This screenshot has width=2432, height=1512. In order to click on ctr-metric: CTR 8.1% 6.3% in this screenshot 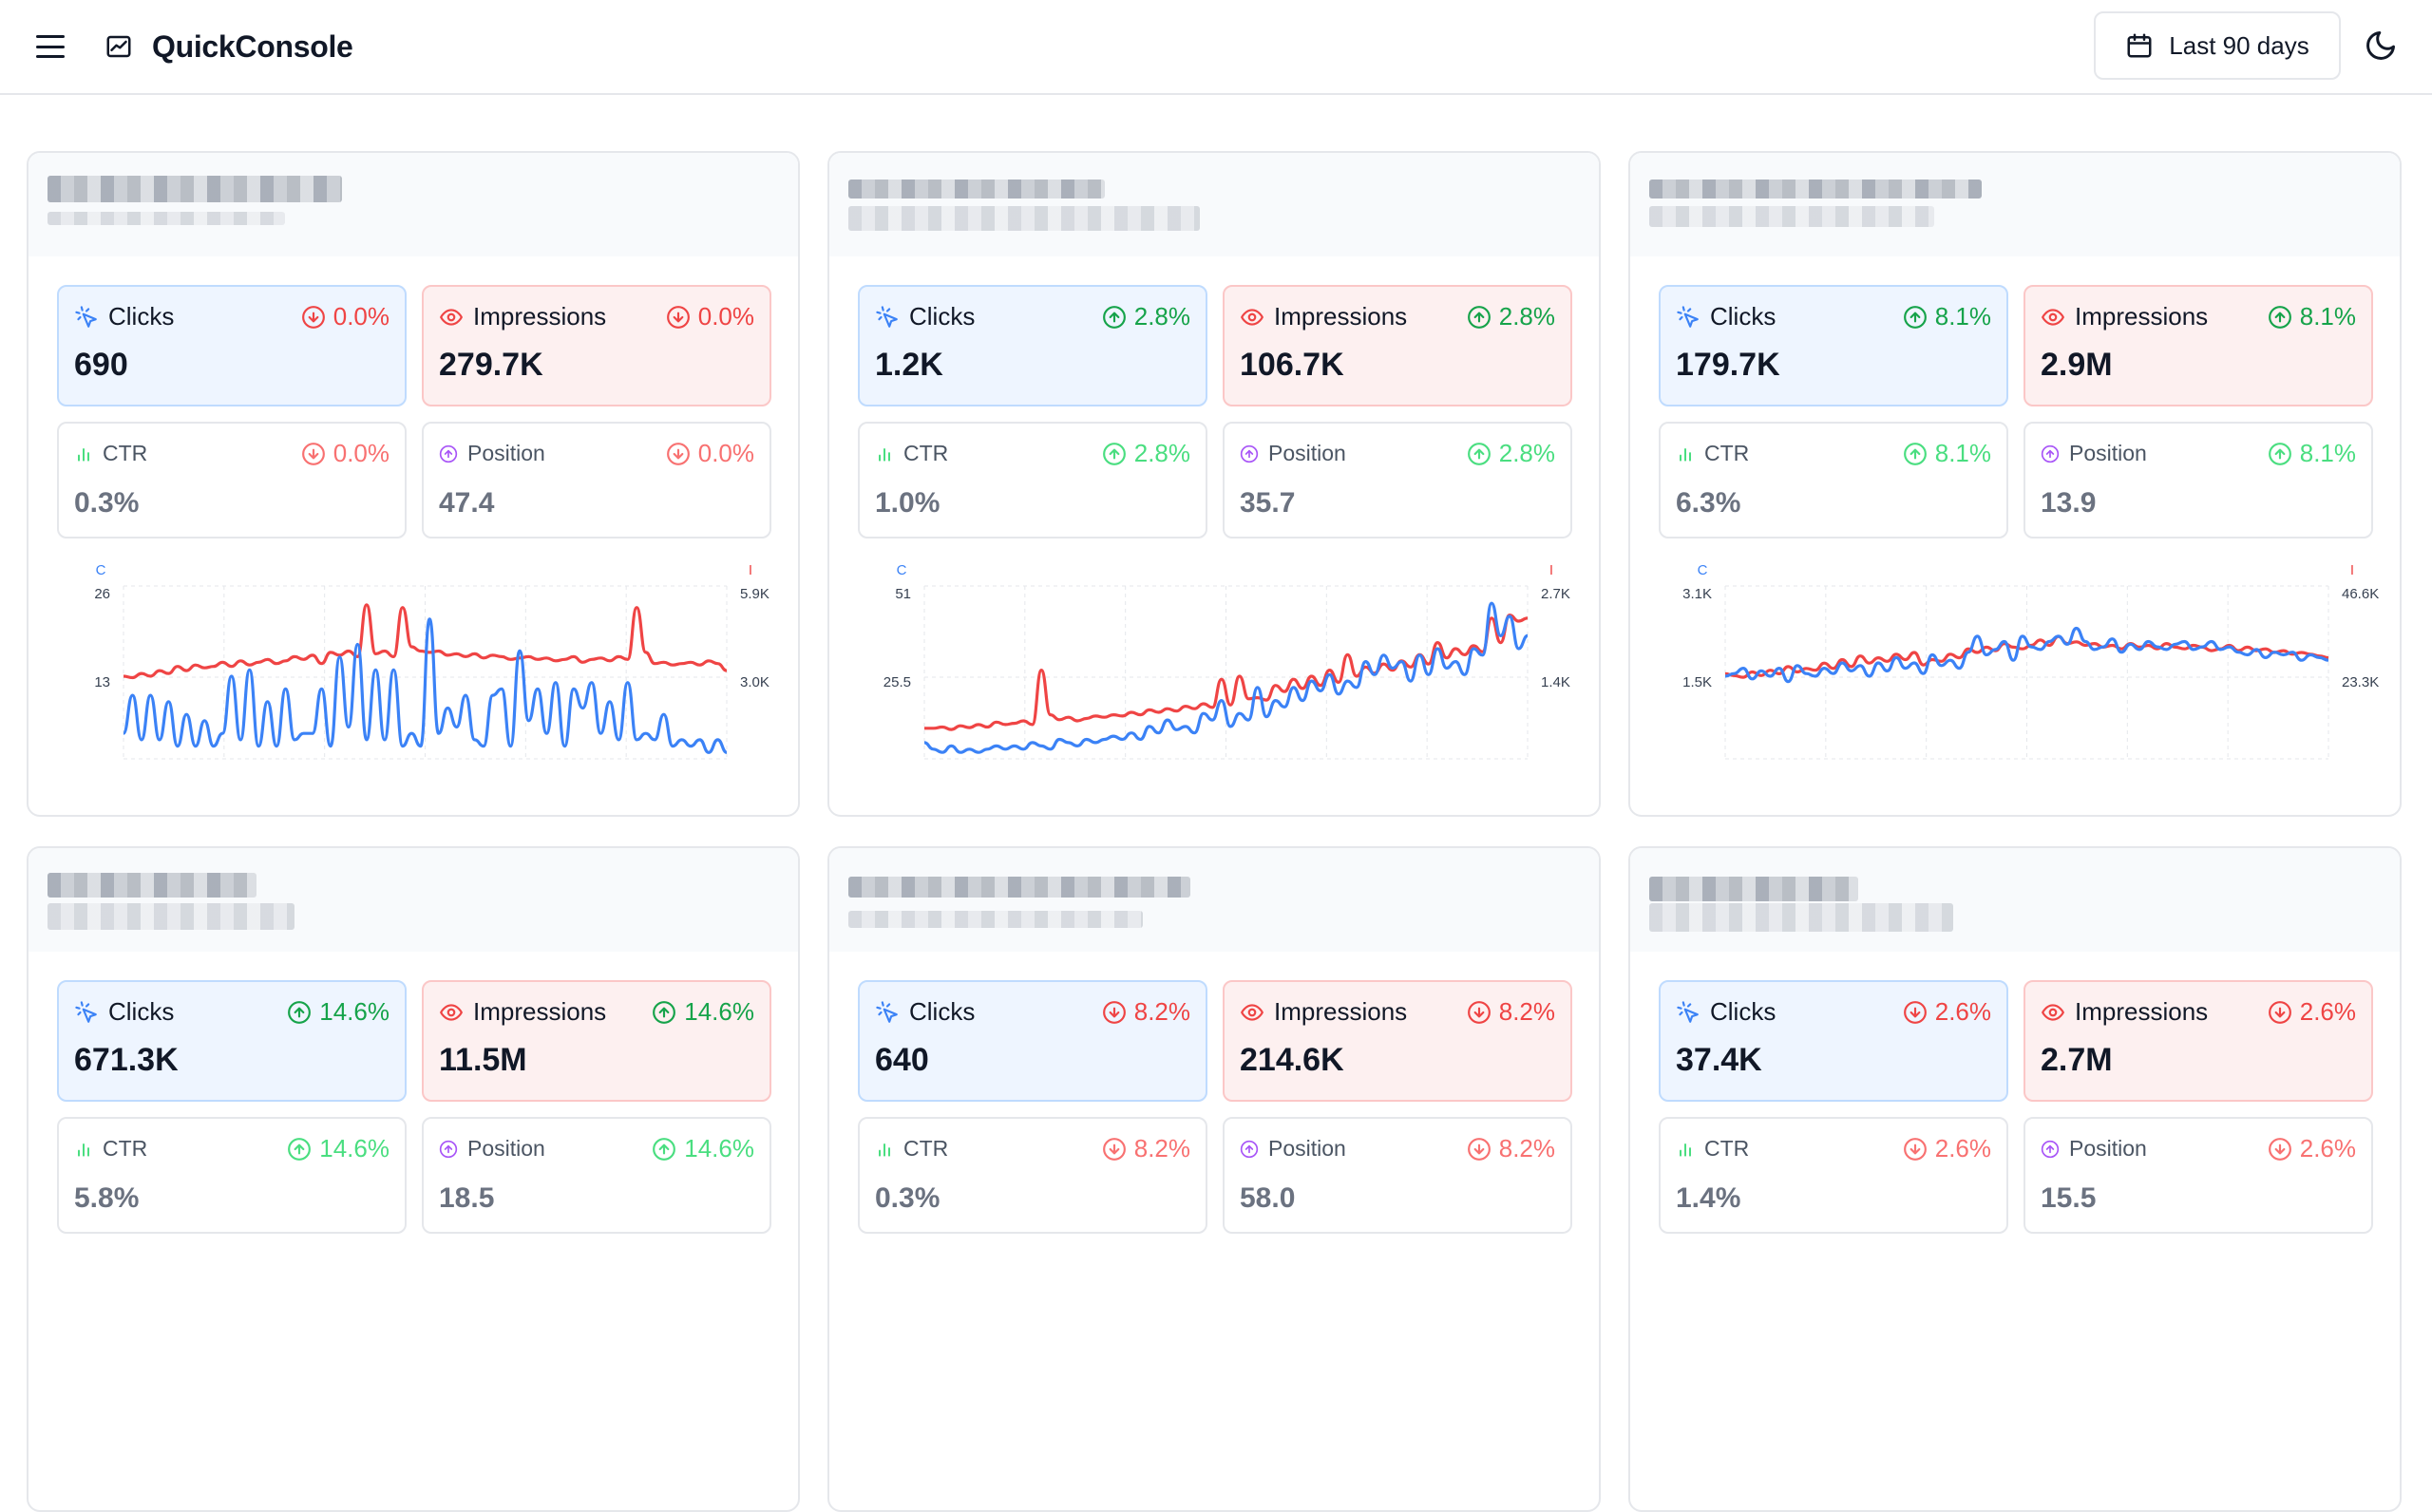, I will do `click(1833, 481)`.